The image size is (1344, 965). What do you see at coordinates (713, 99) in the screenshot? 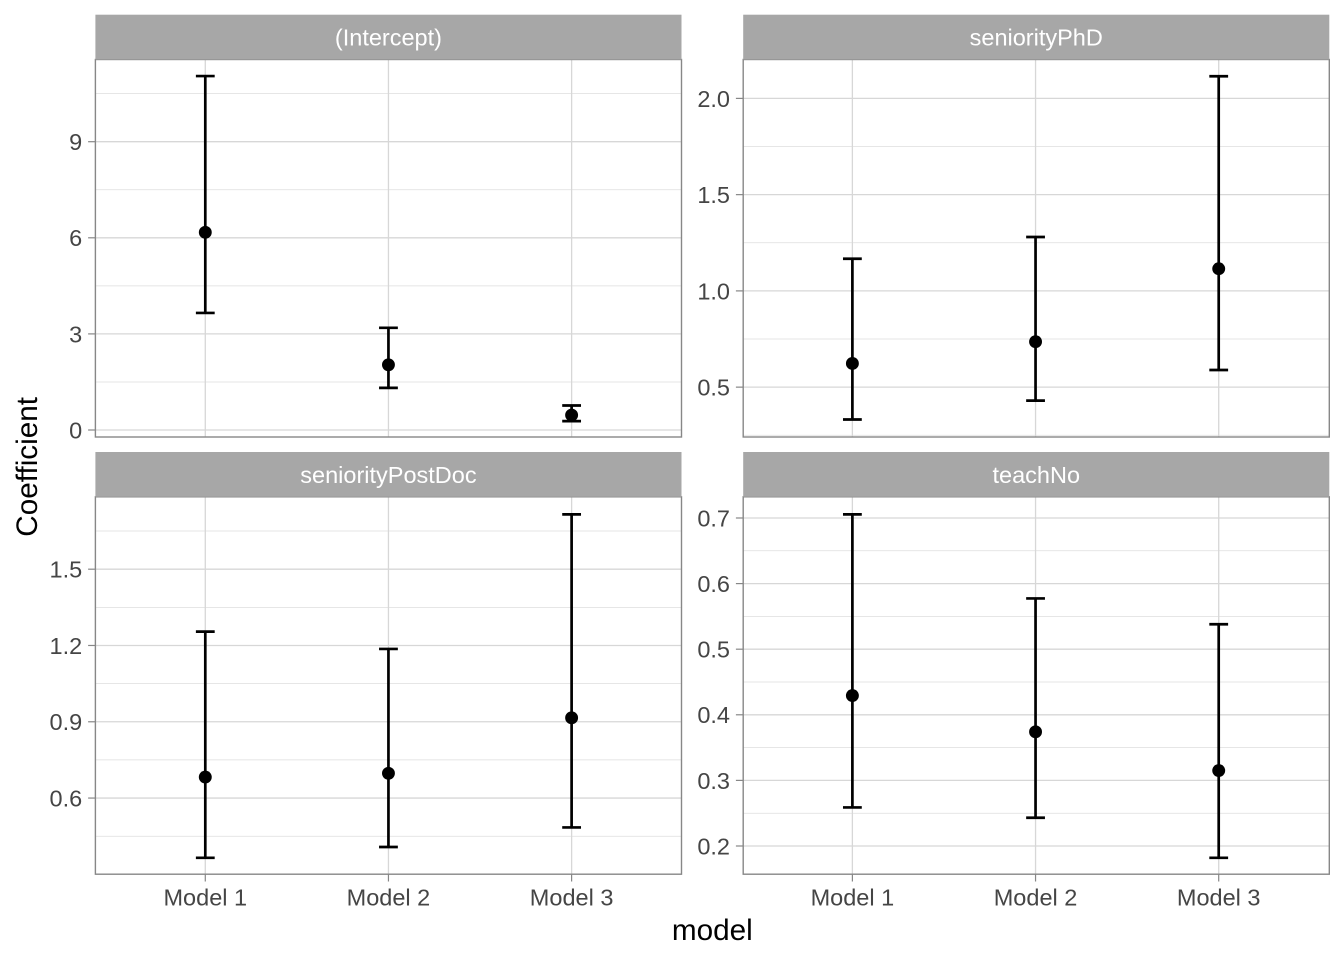
I see `svg-text: 2.0` at bounding box center [713, 99].